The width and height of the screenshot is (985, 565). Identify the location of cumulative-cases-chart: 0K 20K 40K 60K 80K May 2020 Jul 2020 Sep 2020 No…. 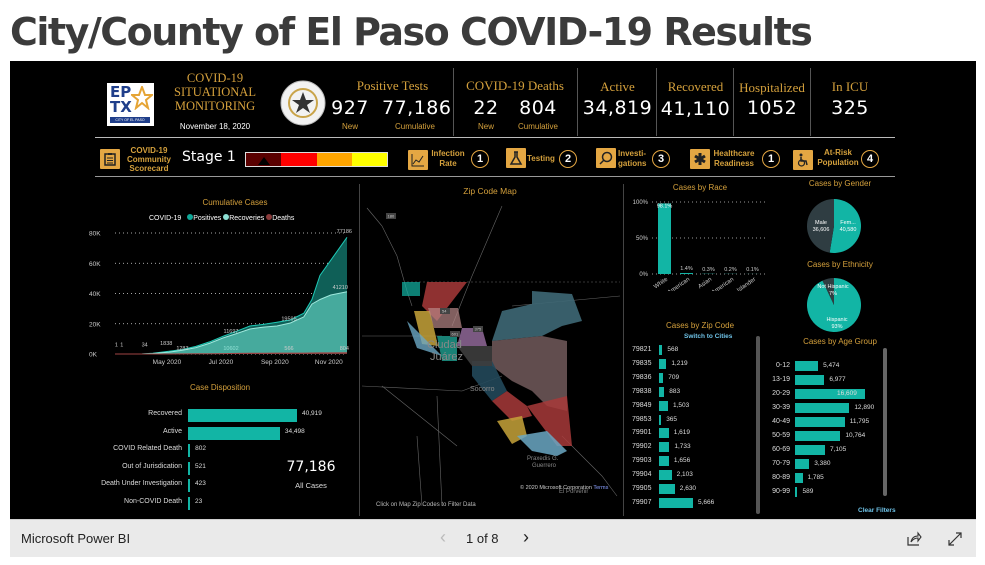
(220, 296).